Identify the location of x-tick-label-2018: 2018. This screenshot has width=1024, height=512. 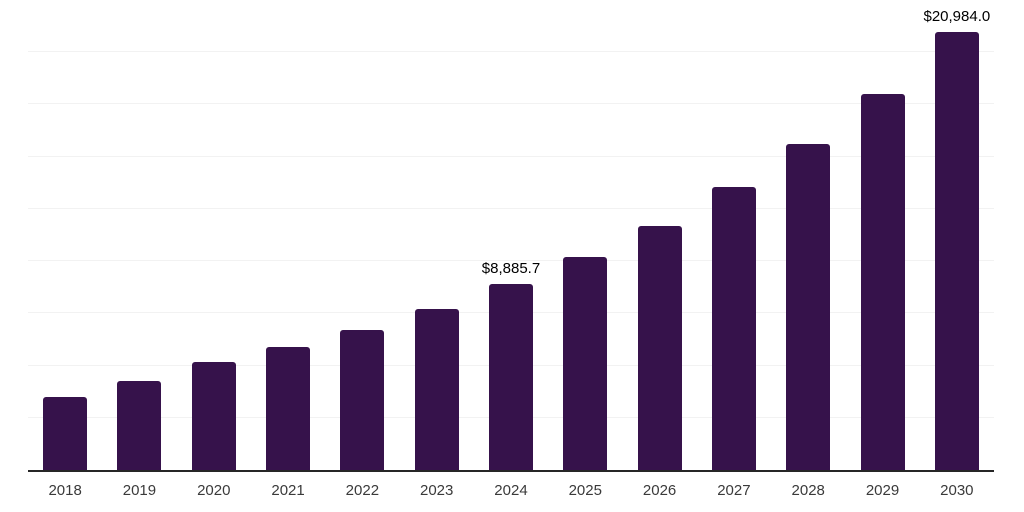
(65, 490).